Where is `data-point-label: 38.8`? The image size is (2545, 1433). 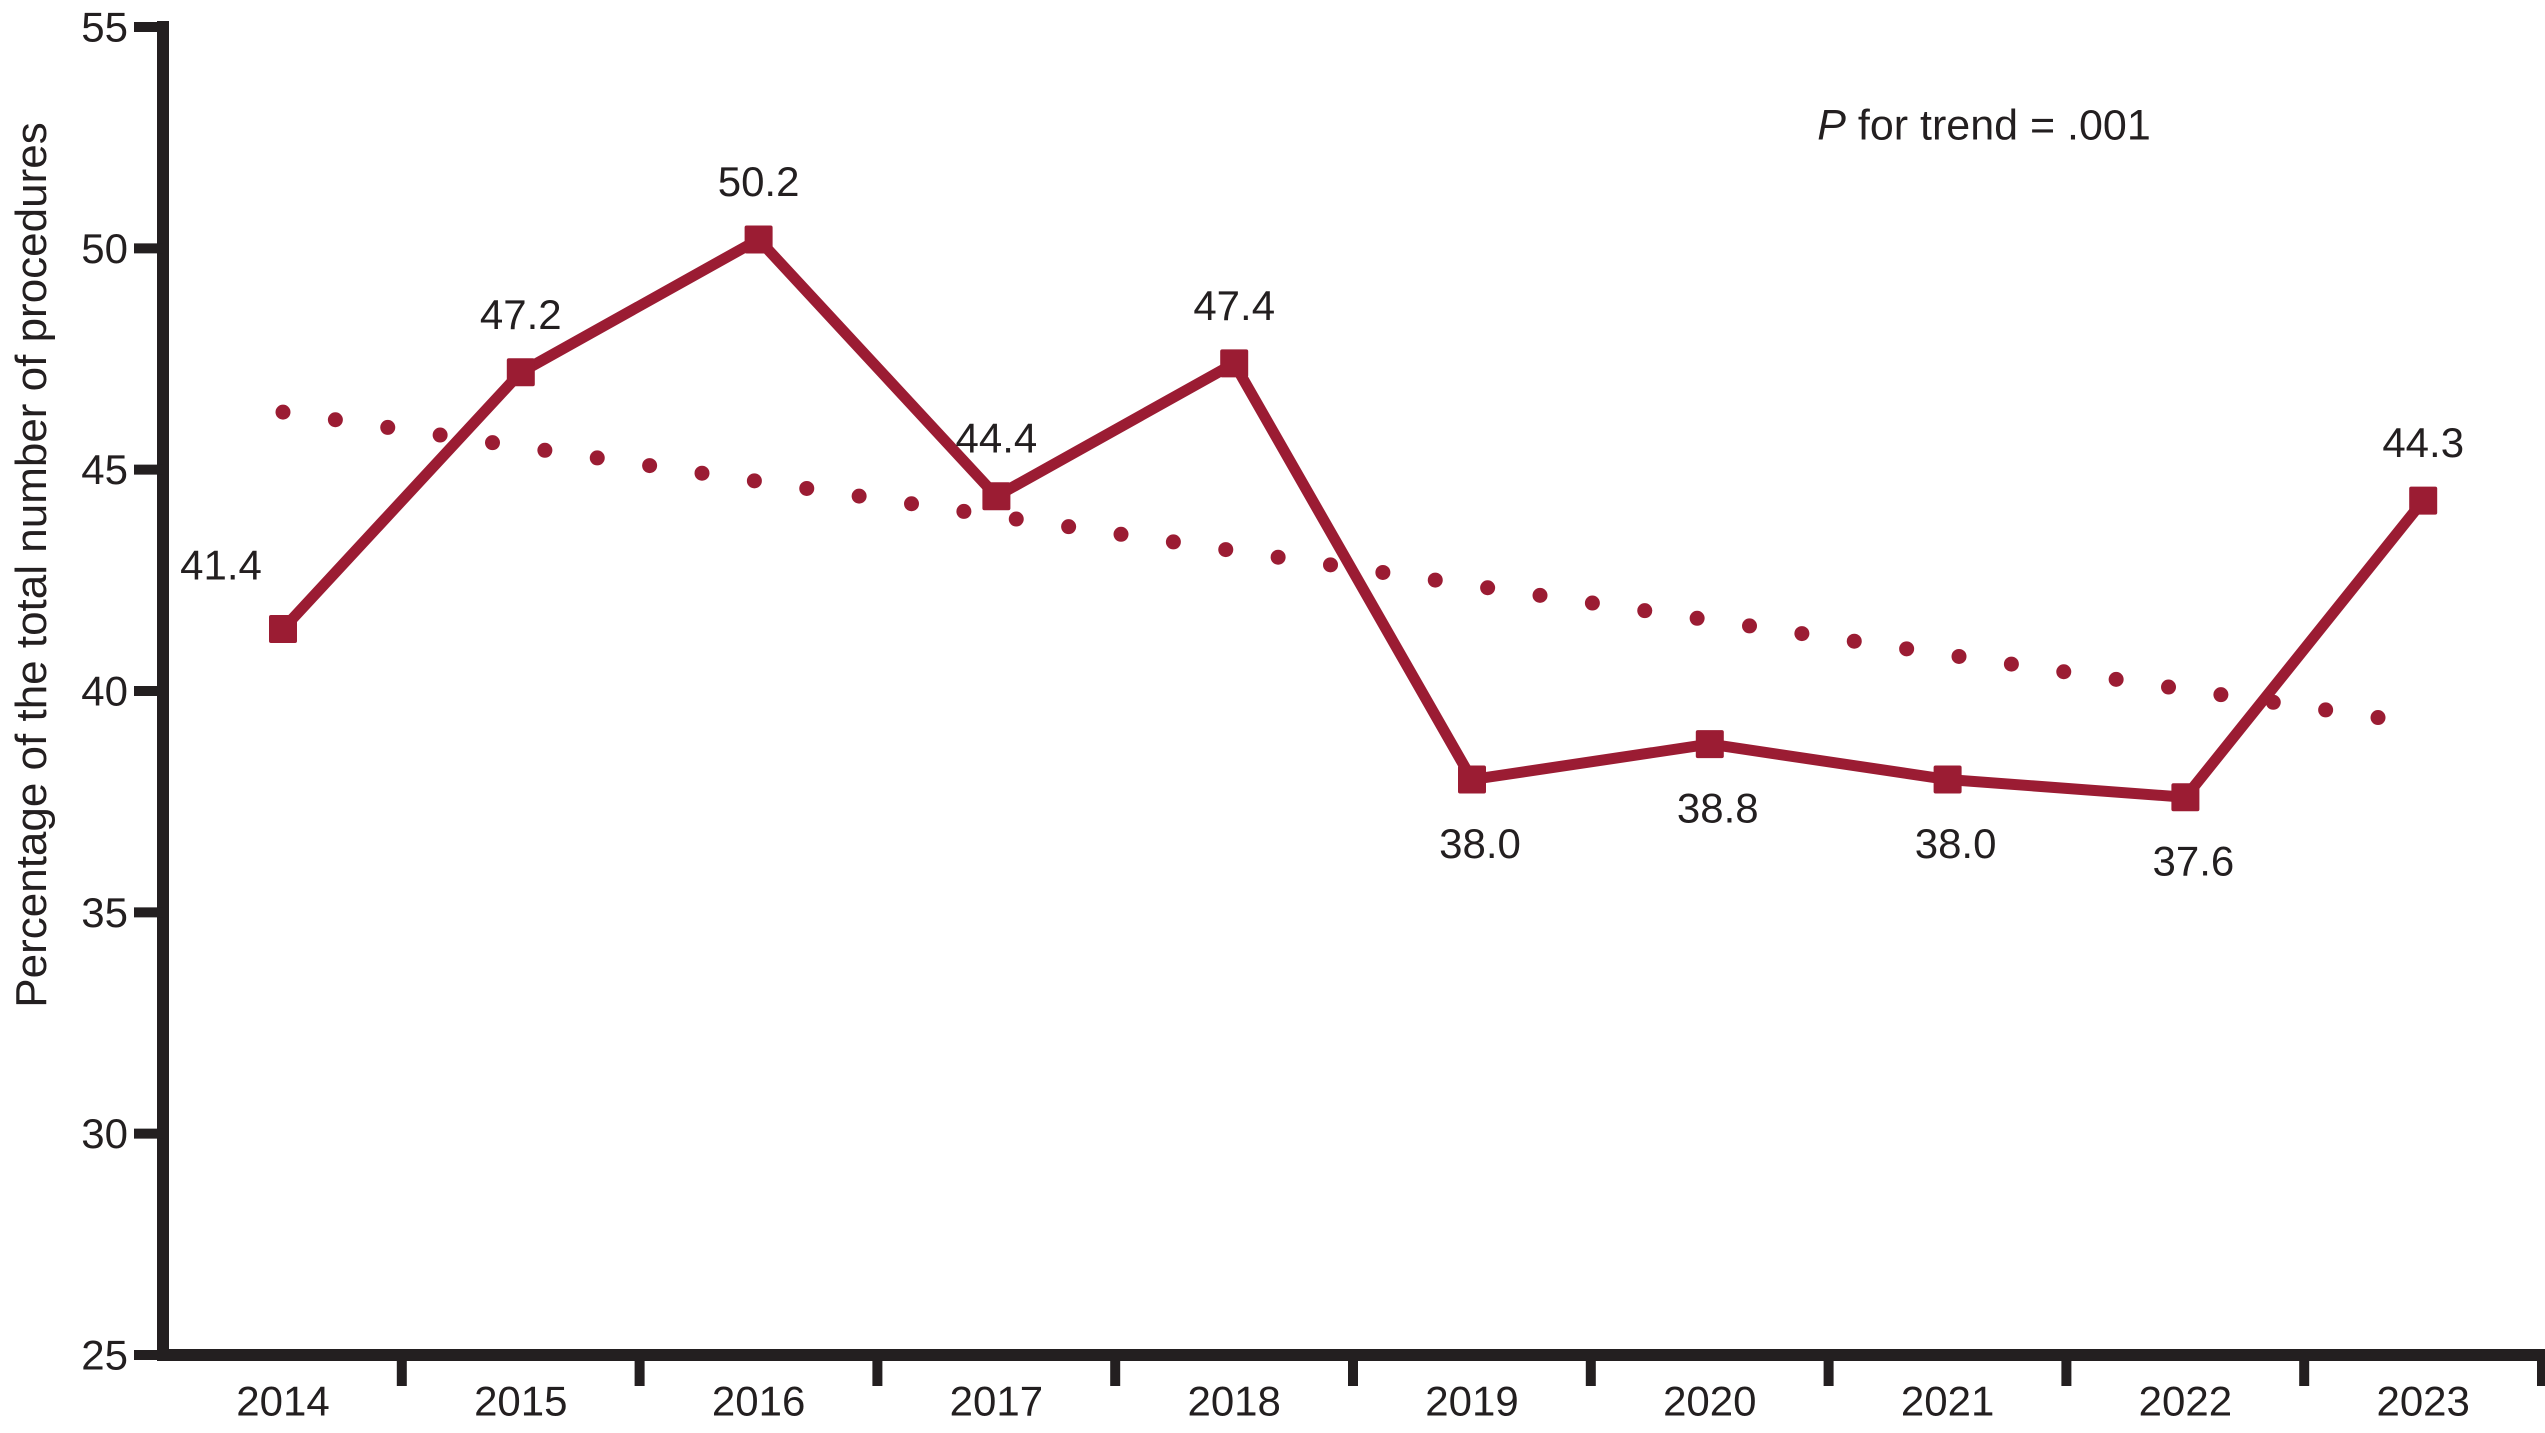 data-point-label: 38.8 is located at coordinates (1718, 808).